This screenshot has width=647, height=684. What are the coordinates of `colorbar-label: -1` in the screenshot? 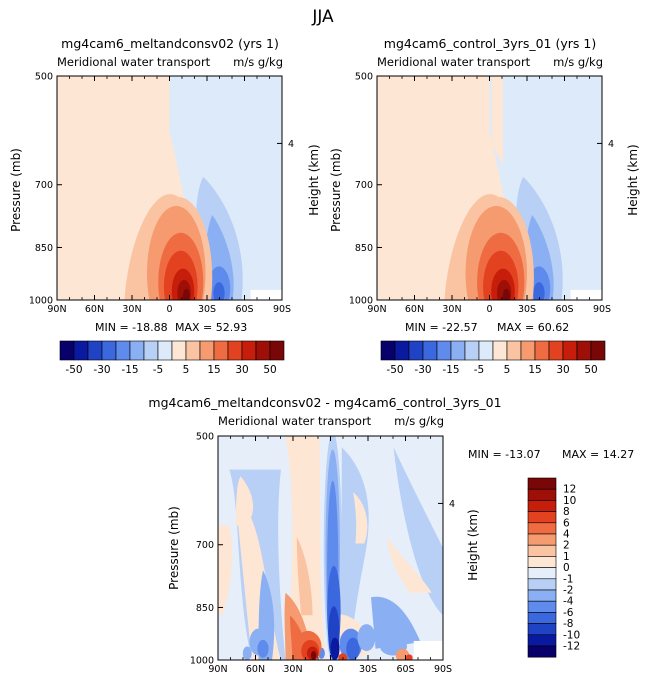 It's located at (568, 579).